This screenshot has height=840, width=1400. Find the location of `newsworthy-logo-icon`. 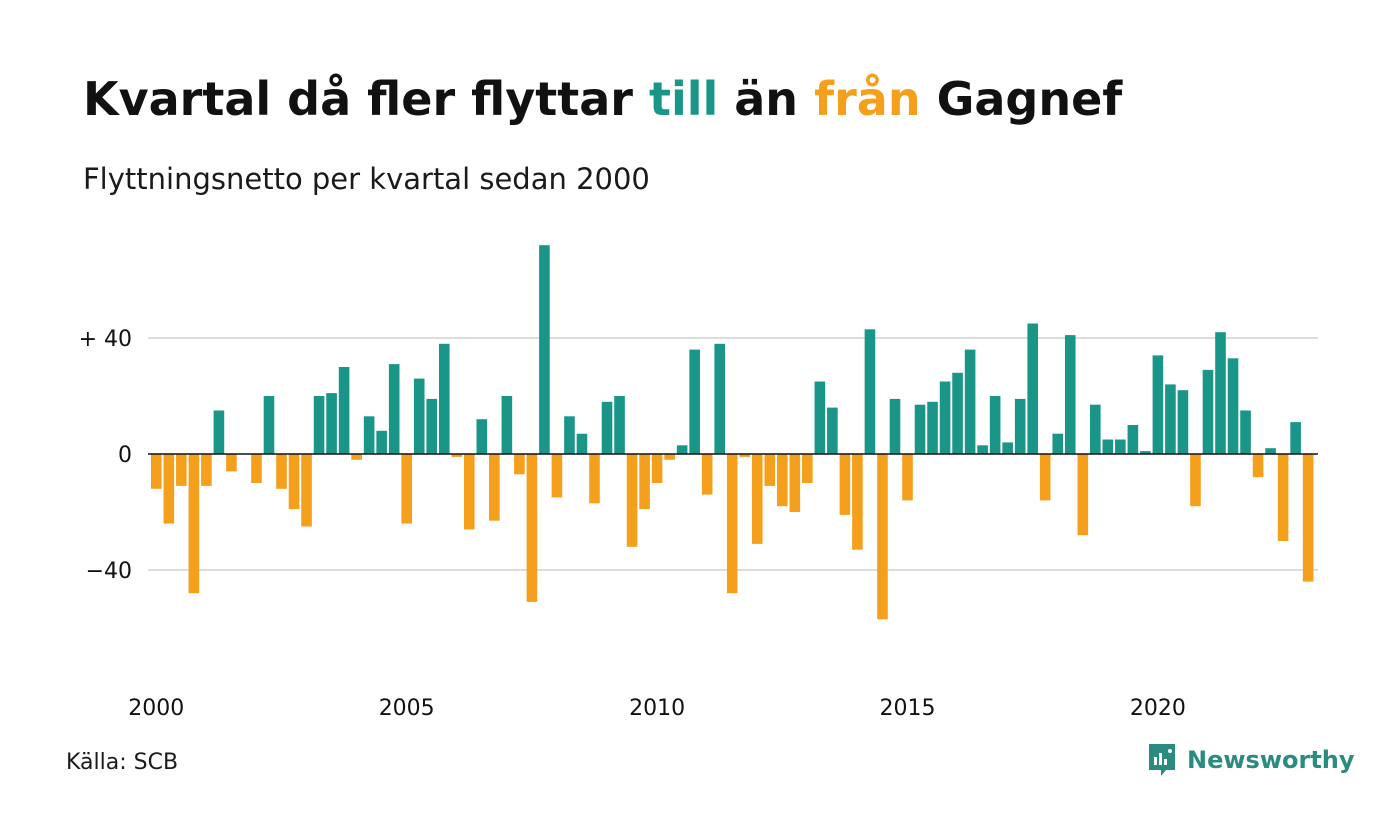

newsworthy-logo-icon is located at coordinates (1162, 760).